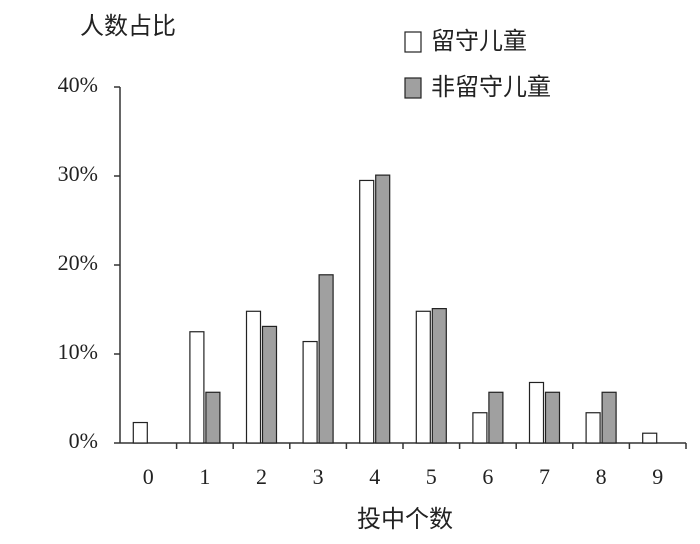 This screenshot has height=544, width=700. What do you see at coordinates (318, 476) in the screenshot?
I see `x-tick-label: 3` at bounding box center [318, 476].